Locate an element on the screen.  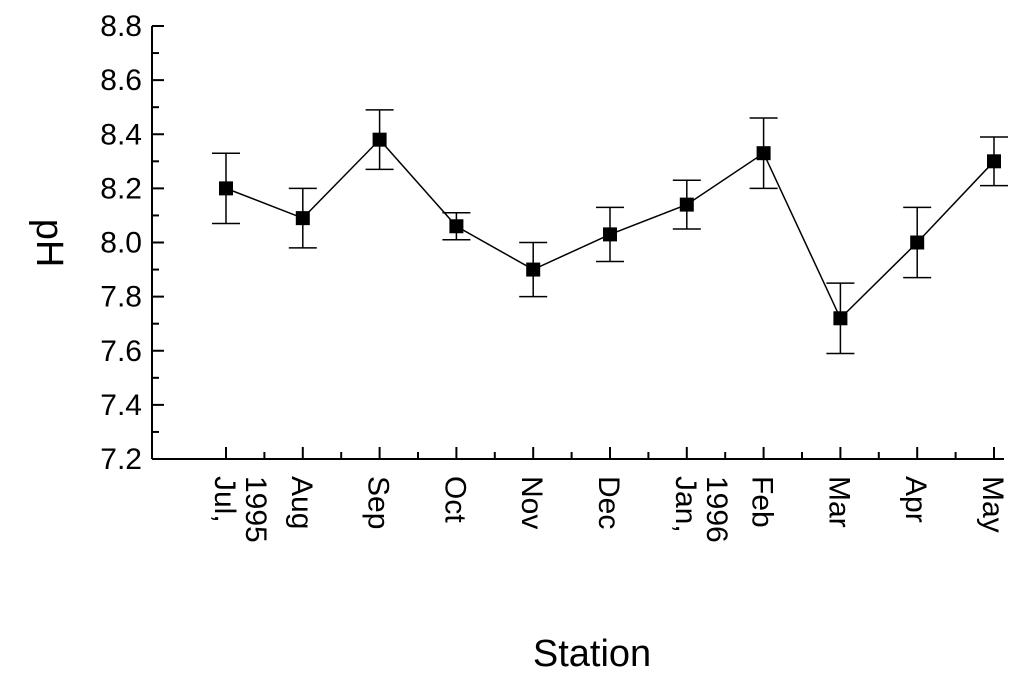
y-axis-ticks: 7.2 7.4 7.6 7.8 8.0 8.2 8.4 8.6 8.8 is located at coordinates (132, 243).